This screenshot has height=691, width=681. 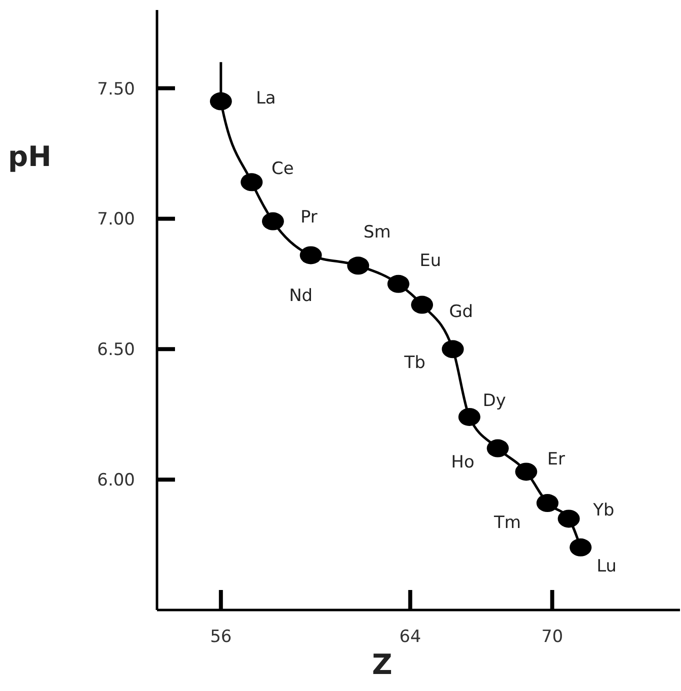 What do you see at coordinates (431, 260) in the screenshot?
I see `data-label: Eu` at bounding box center [431, 260].